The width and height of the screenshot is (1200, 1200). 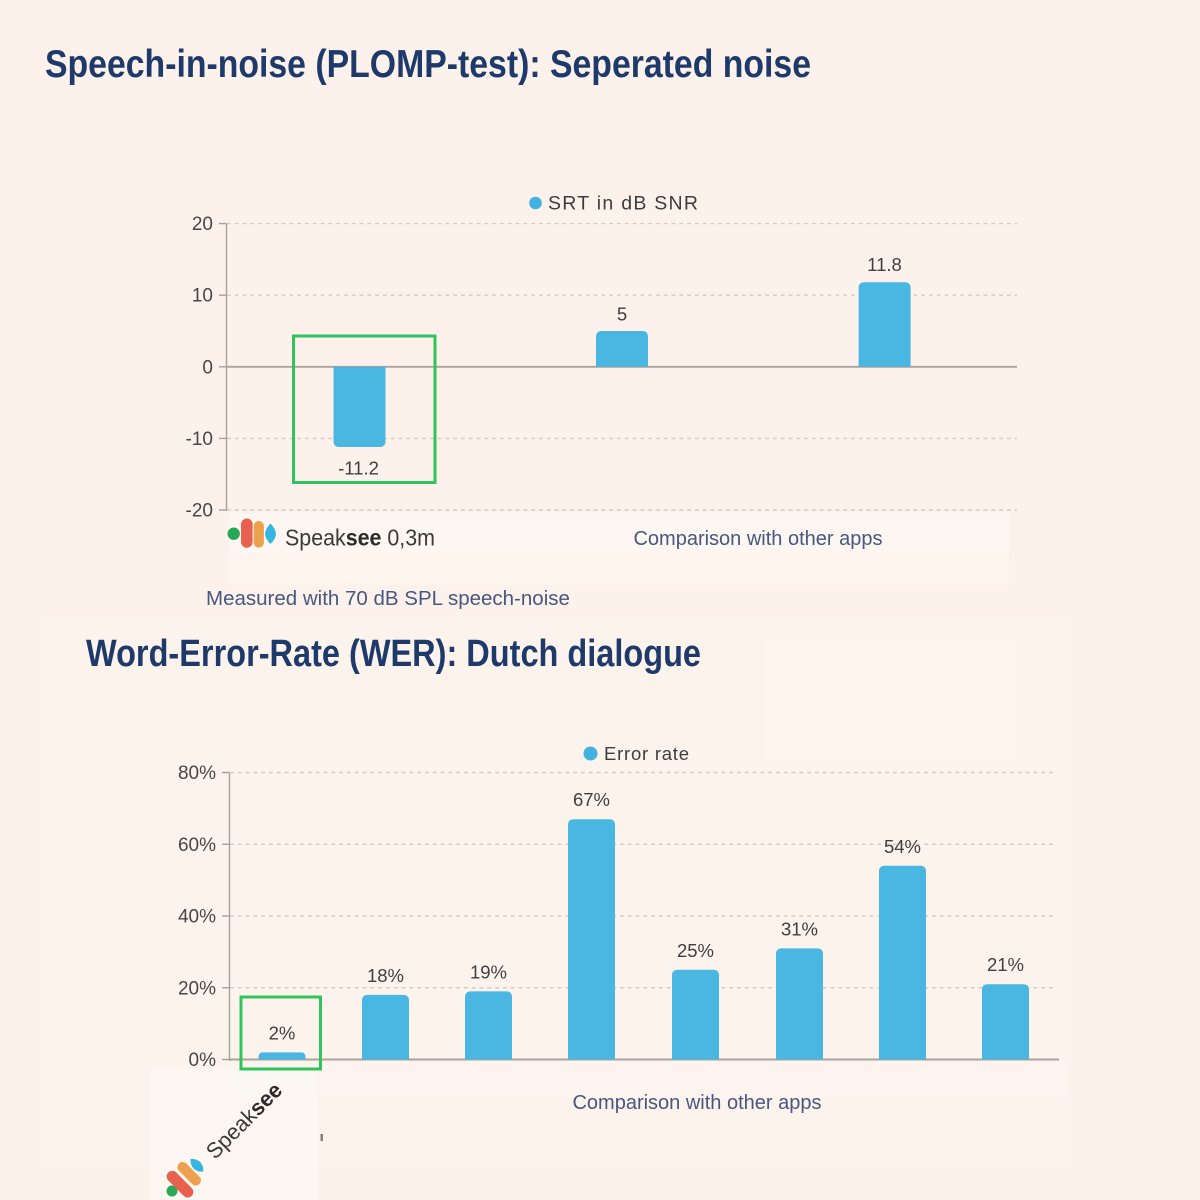 What do you see at coordinates (488, 971) in the screenshot?
I see `svg-text: 19%` at bounding box center [488, 971].